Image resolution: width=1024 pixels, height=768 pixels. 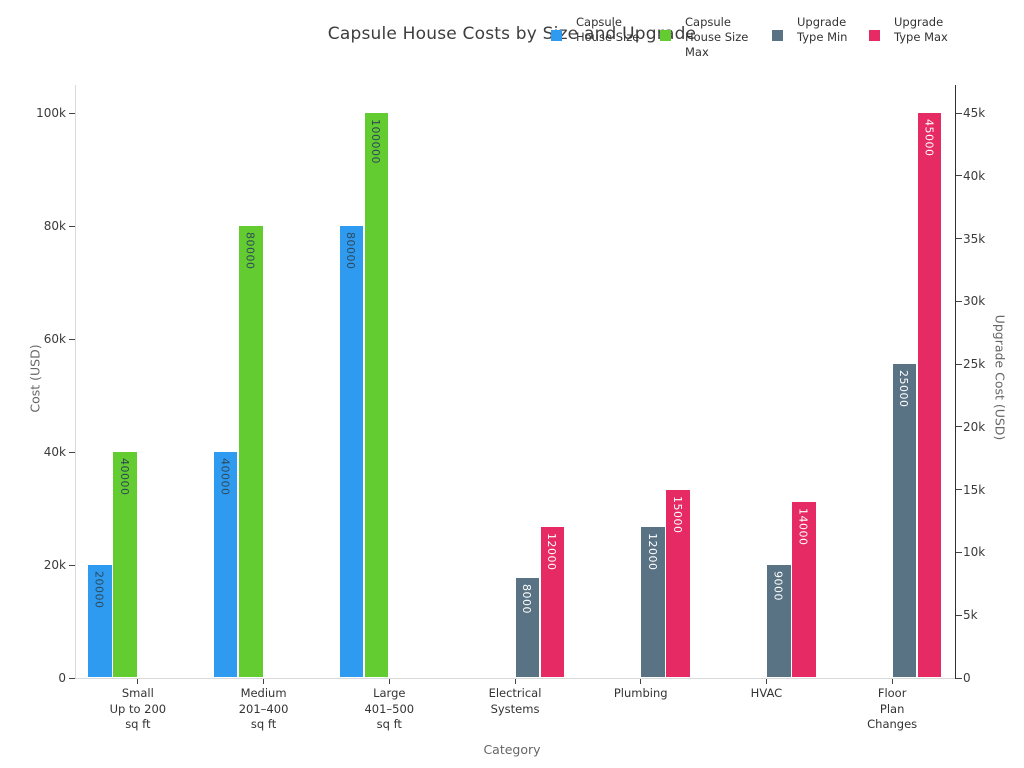 I want to click on bar-value-label: 45000, so click(x=929, y=138).